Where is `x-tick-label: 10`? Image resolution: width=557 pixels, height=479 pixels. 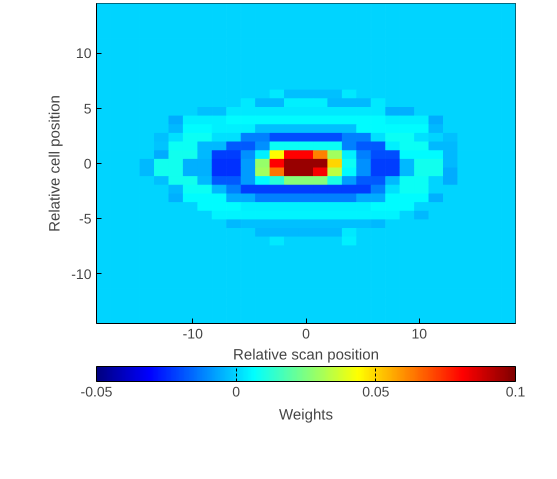 x-tick-label: 10 is located at coordinates (419, 334).